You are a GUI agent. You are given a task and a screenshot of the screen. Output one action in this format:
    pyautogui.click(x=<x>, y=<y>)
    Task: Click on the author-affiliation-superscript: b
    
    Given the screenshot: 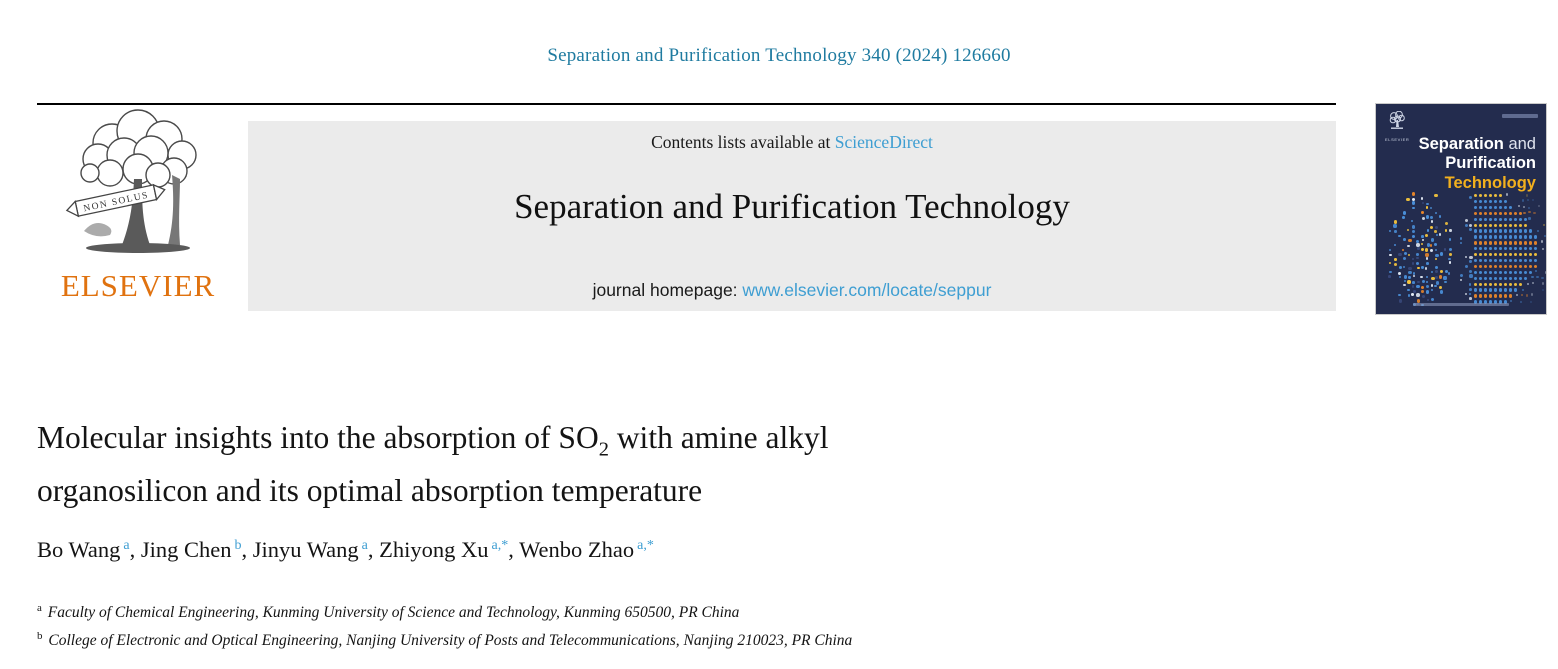 What is the action you would take?
    pyautogui.click(x=238, y=545)
    